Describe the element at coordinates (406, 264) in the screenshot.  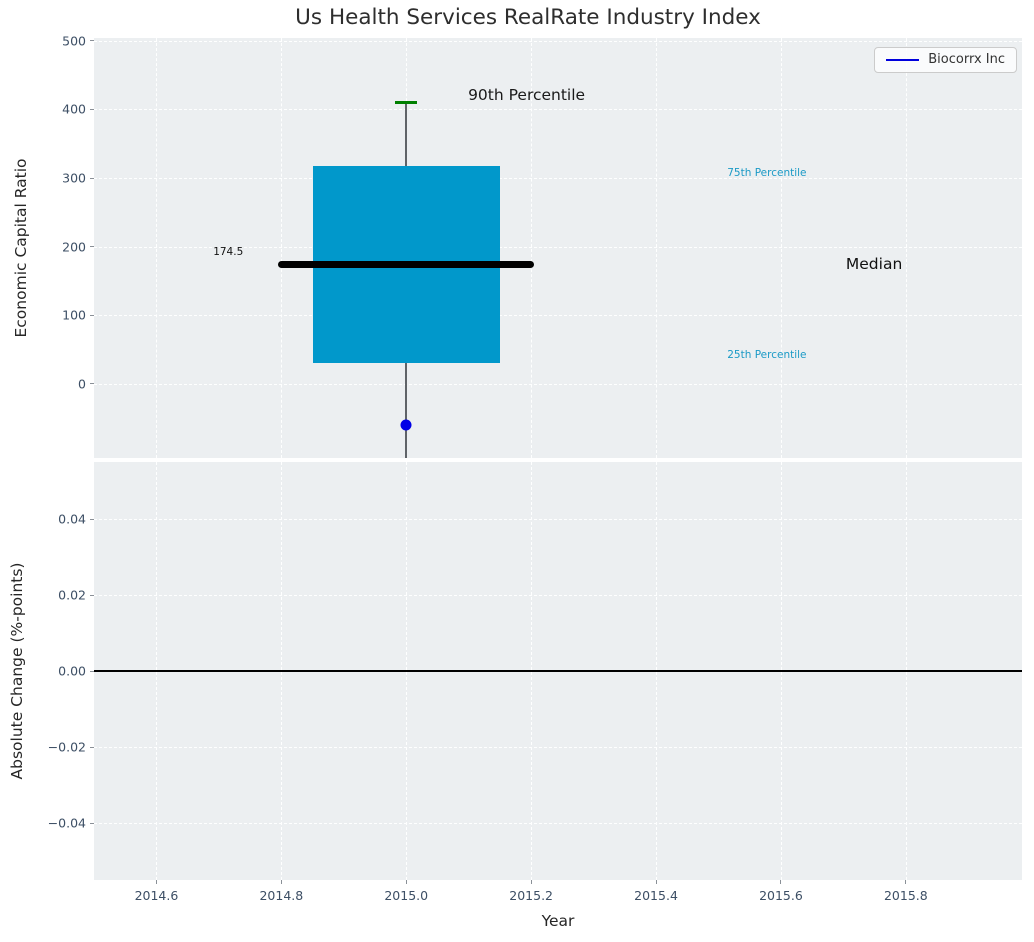
I see `median-line` at that location.